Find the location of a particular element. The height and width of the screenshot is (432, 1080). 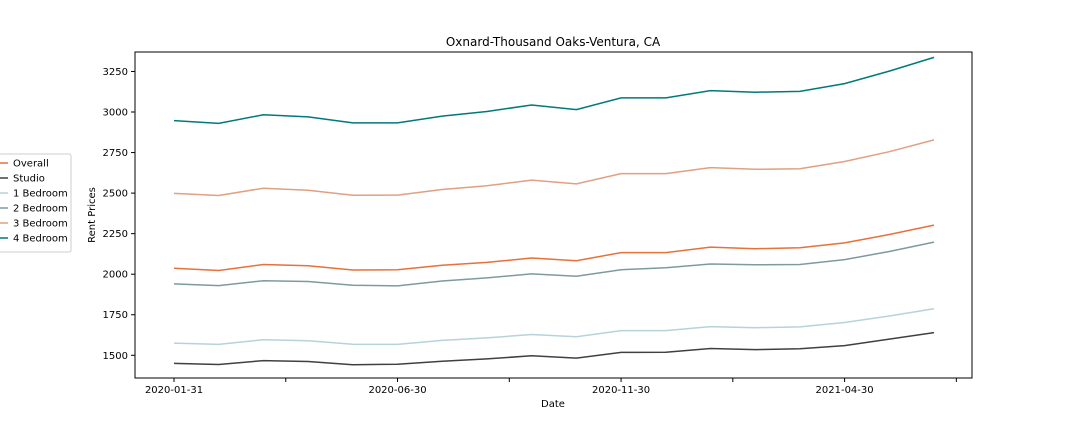

x-tick-label: 2021-04-30 is located at coordinates (845, 390).